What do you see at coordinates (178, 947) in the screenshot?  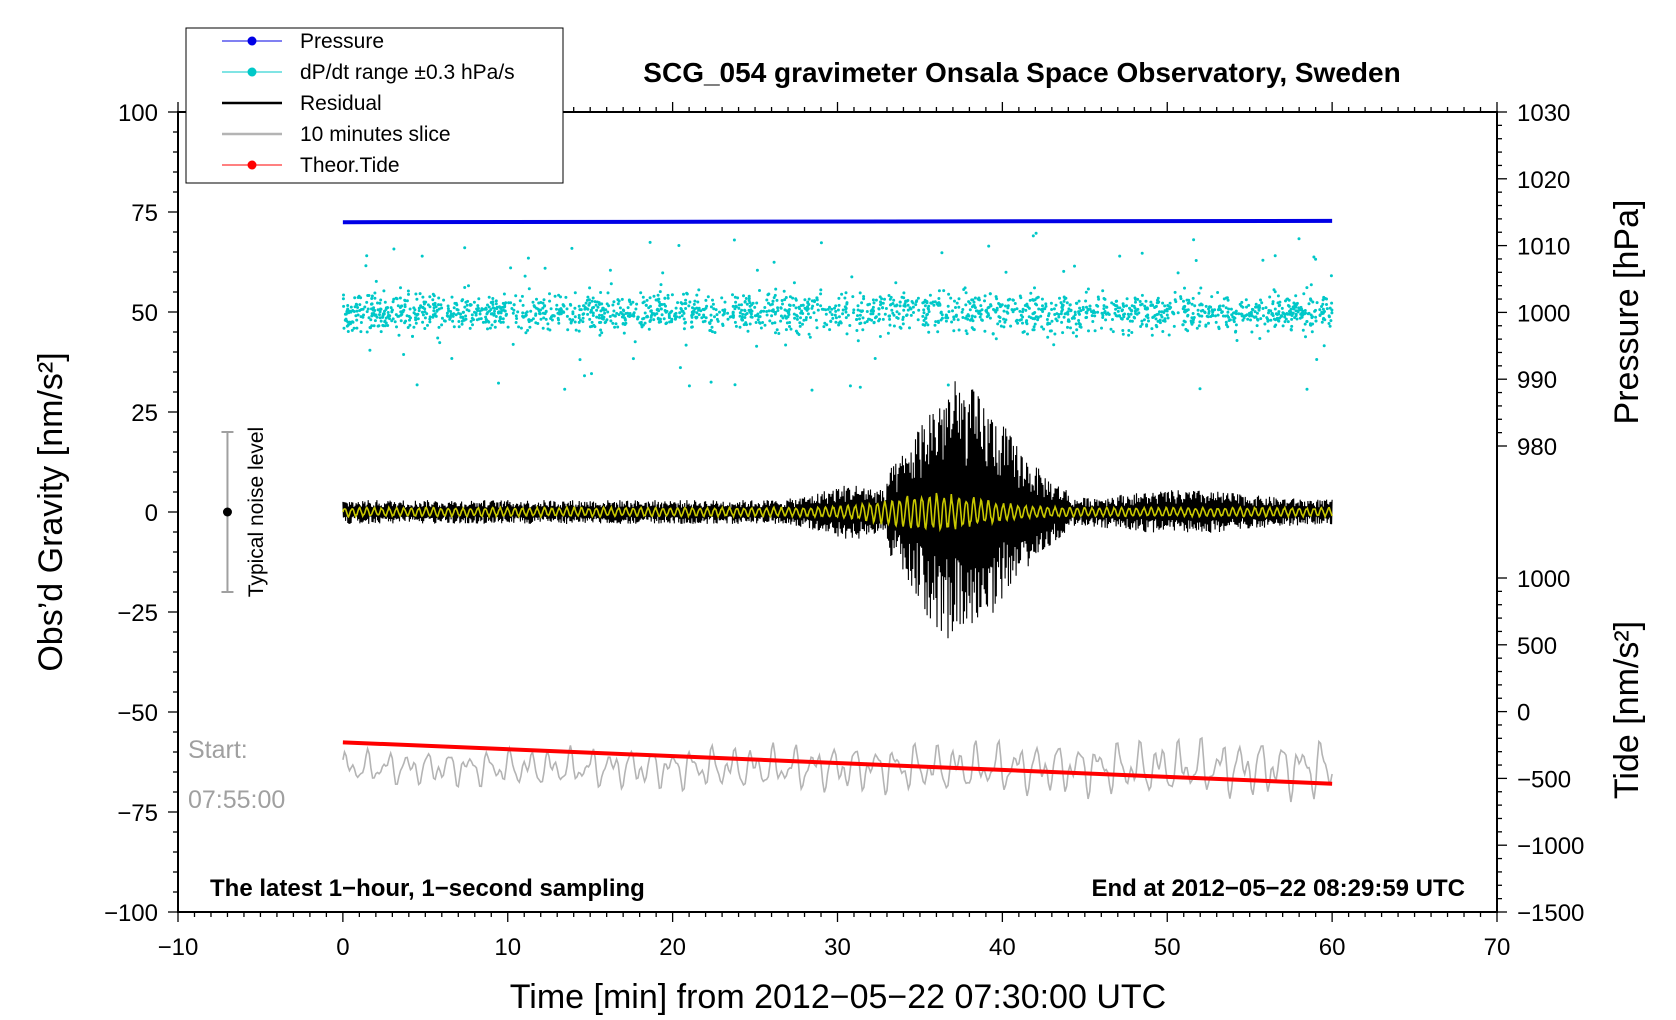 I see `x-tick-label: −10` at bounding box center [178, 947].